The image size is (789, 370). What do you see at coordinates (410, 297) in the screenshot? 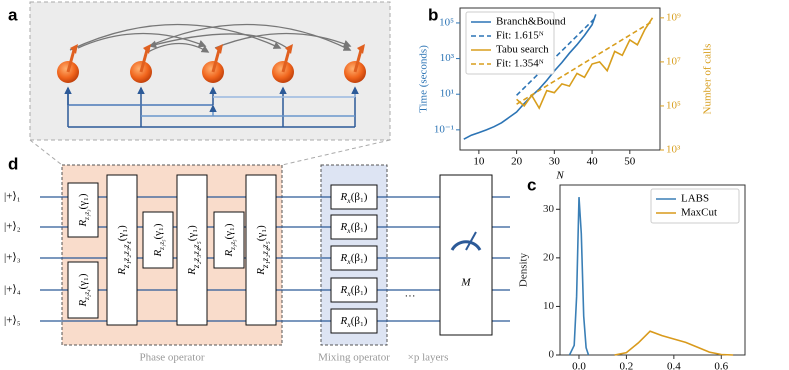
I see `ellipsis: ···` at bounding box center [410, 297].